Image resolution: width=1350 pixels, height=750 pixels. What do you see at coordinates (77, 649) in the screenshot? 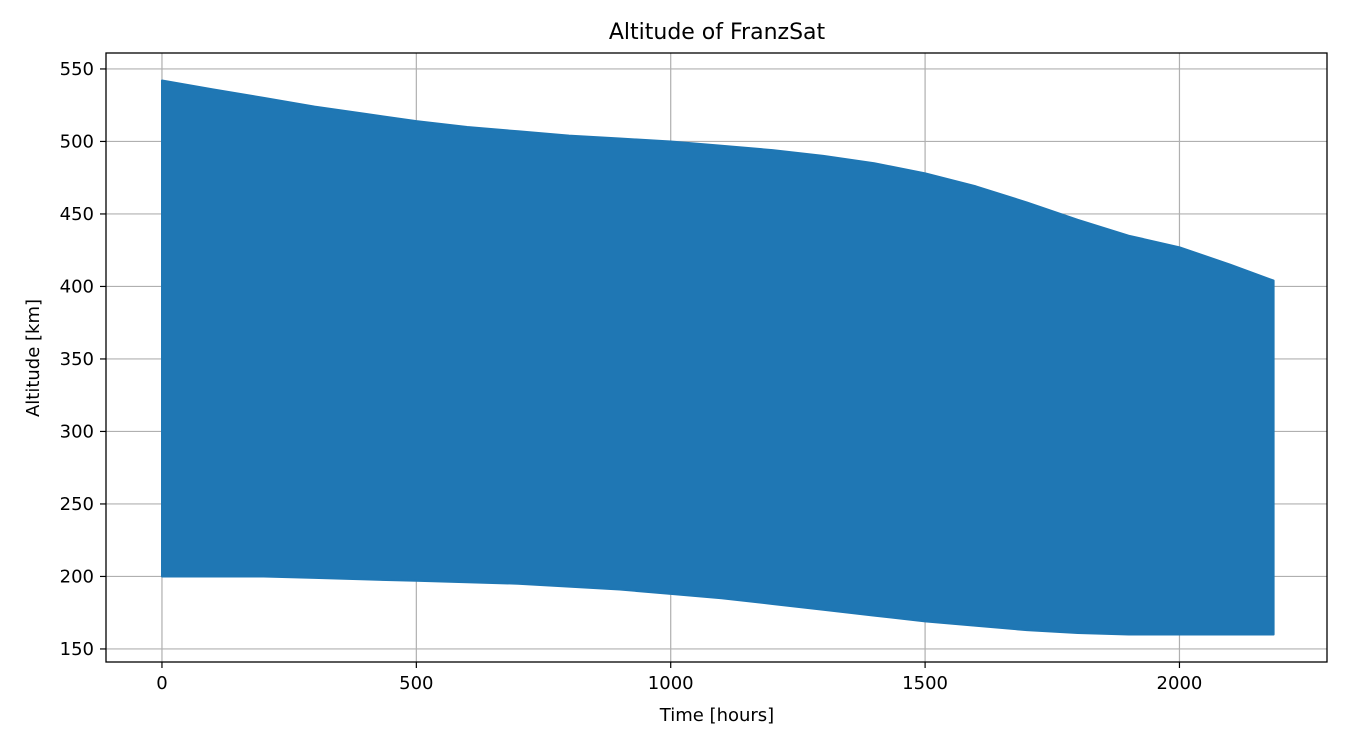
I see `y-tick-label: 150` at bounding box center [77, 649].